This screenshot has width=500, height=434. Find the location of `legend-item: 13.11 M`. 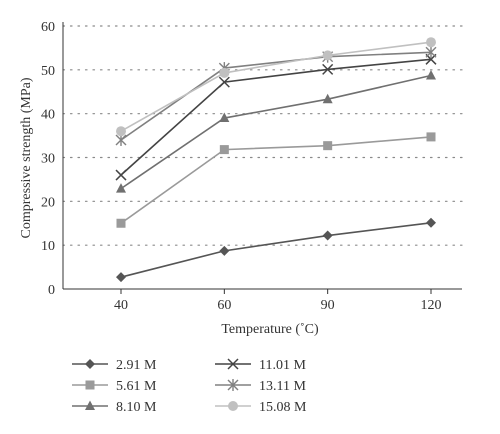

legend-item: 13.11 M is located at coordinates (260, 386).